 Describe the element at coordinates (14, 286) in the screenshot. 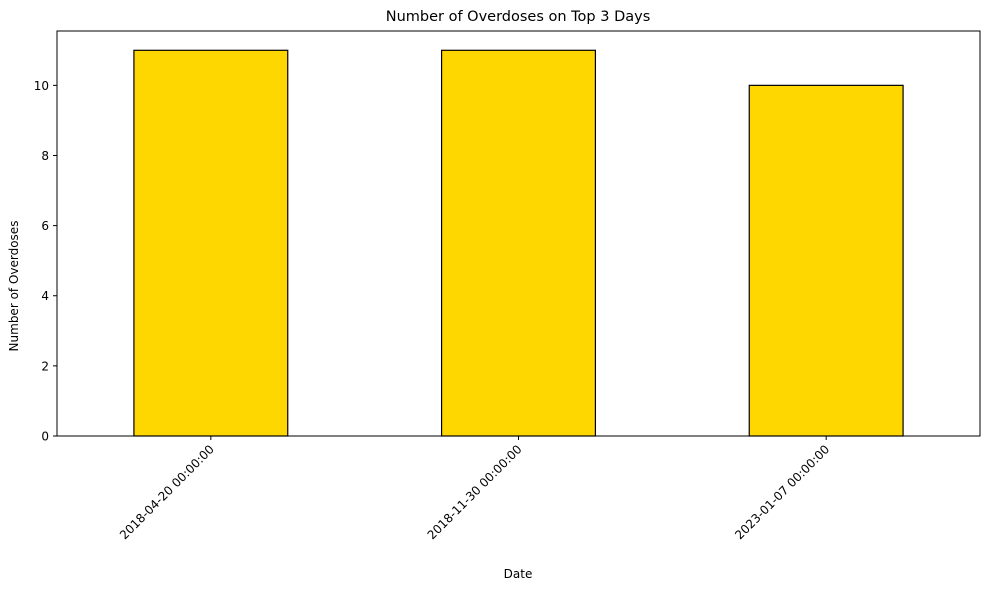

I see `y-axis-label: Number of Overdoses` at that location.